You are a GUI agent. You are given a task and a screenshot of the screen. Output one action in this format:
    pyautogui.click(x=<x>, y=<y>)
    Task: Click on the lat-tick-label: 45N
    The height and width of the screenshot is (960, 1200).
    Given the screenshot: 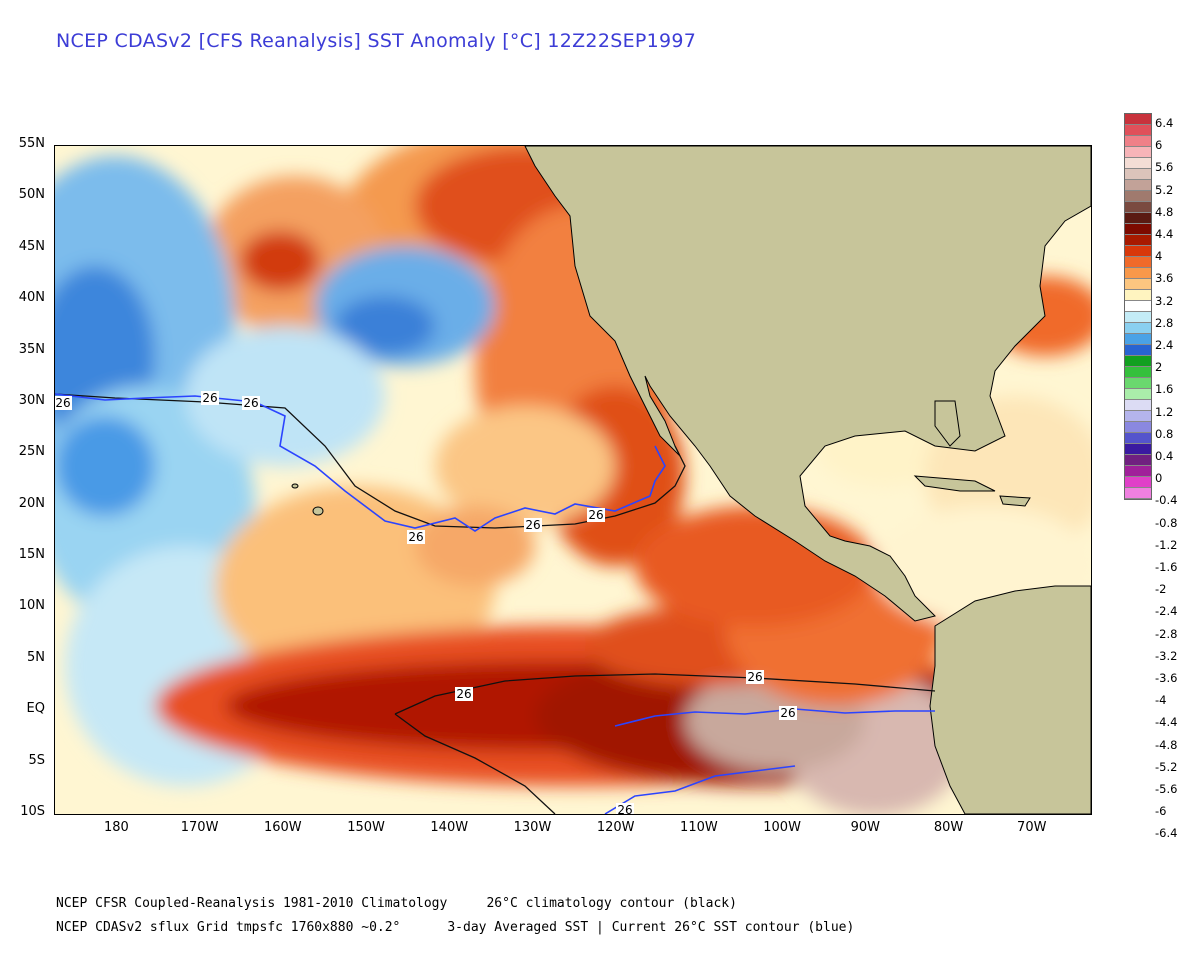 What is the action you would take?
    pyautogui.click(x=31, y=246)
    